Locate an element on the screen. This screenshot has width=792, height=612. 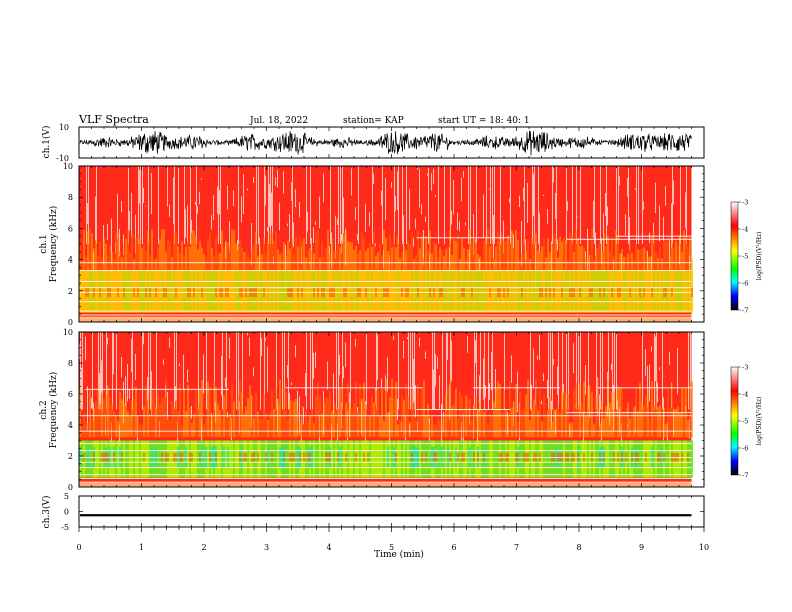
time-tick-label: 10 is located at coordinates (704, 547).